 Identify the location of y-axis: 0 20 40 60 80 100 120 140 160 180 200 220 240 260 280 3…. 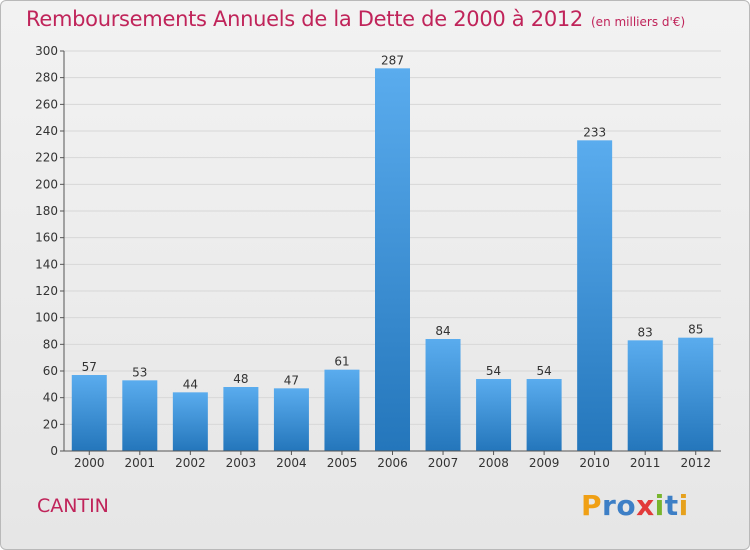
(50, 251).